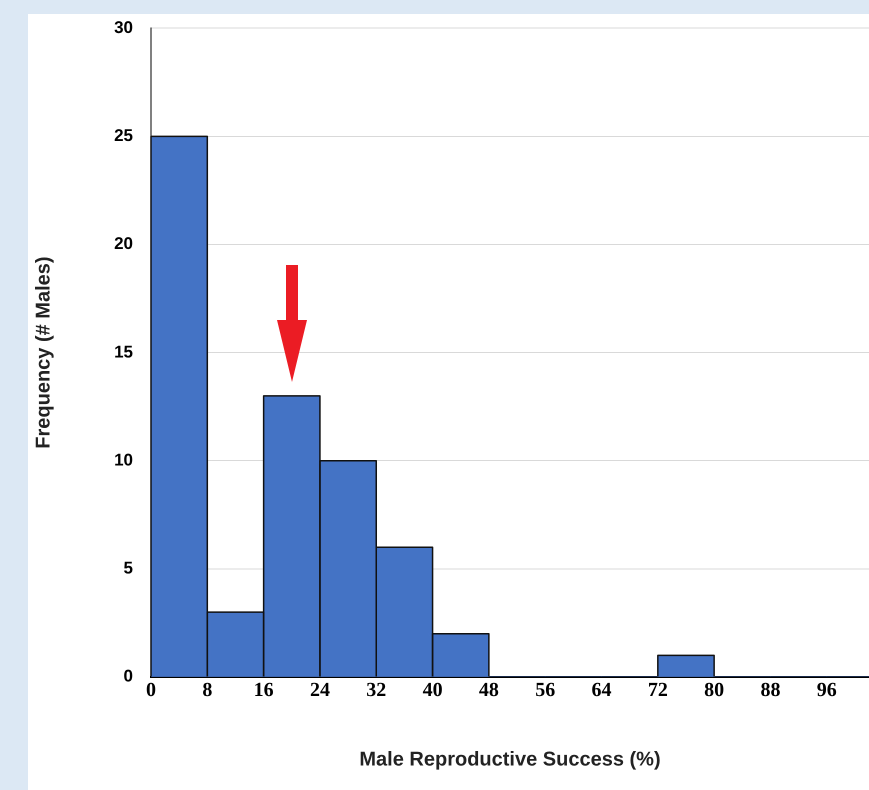  I want to click on y-tick-label: 5, so click(128, 568).